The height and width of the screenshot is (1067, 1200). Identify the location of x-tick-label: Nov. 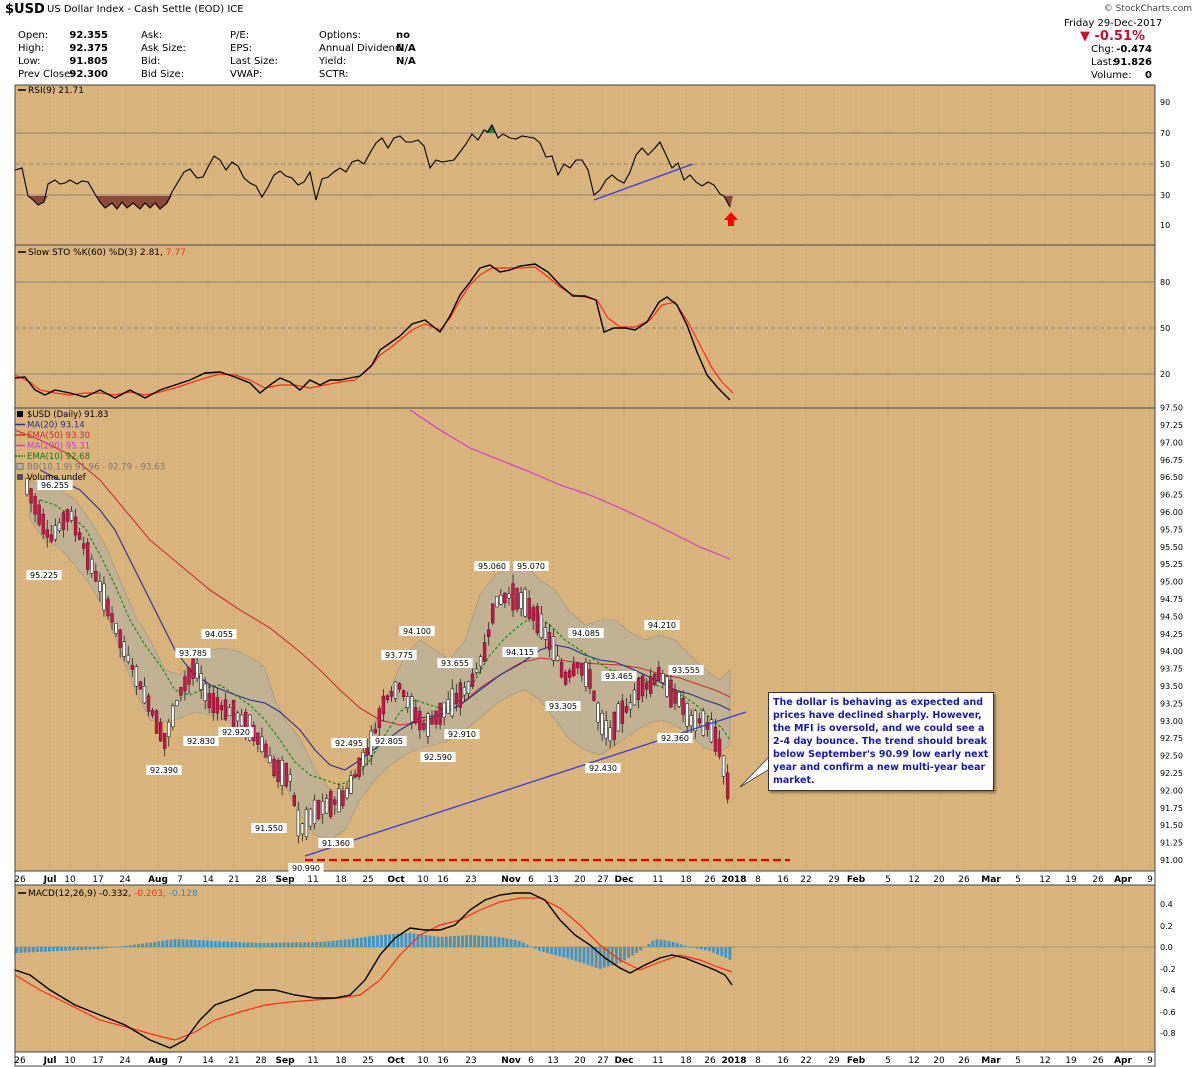
(511, 880).